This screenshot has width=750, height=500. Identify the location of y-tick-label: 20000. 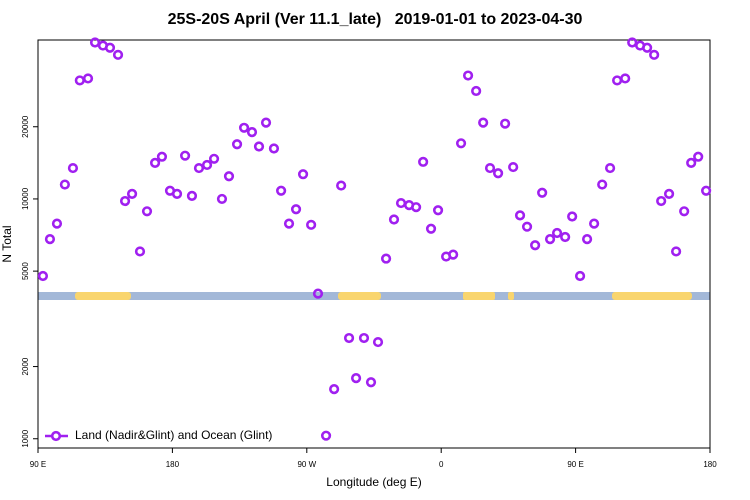
(25, 126).